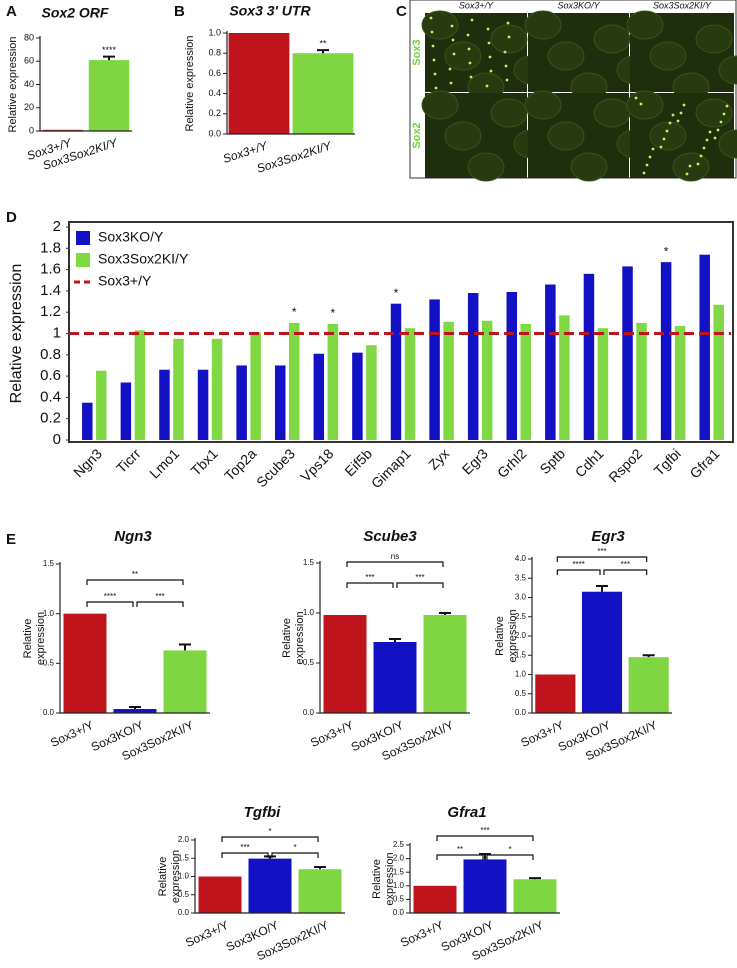 This screenshot has width=737, height=968. Describe the element at coordinates (395, 556) in the screenshot. I see `bracket-label: ns` at that location.